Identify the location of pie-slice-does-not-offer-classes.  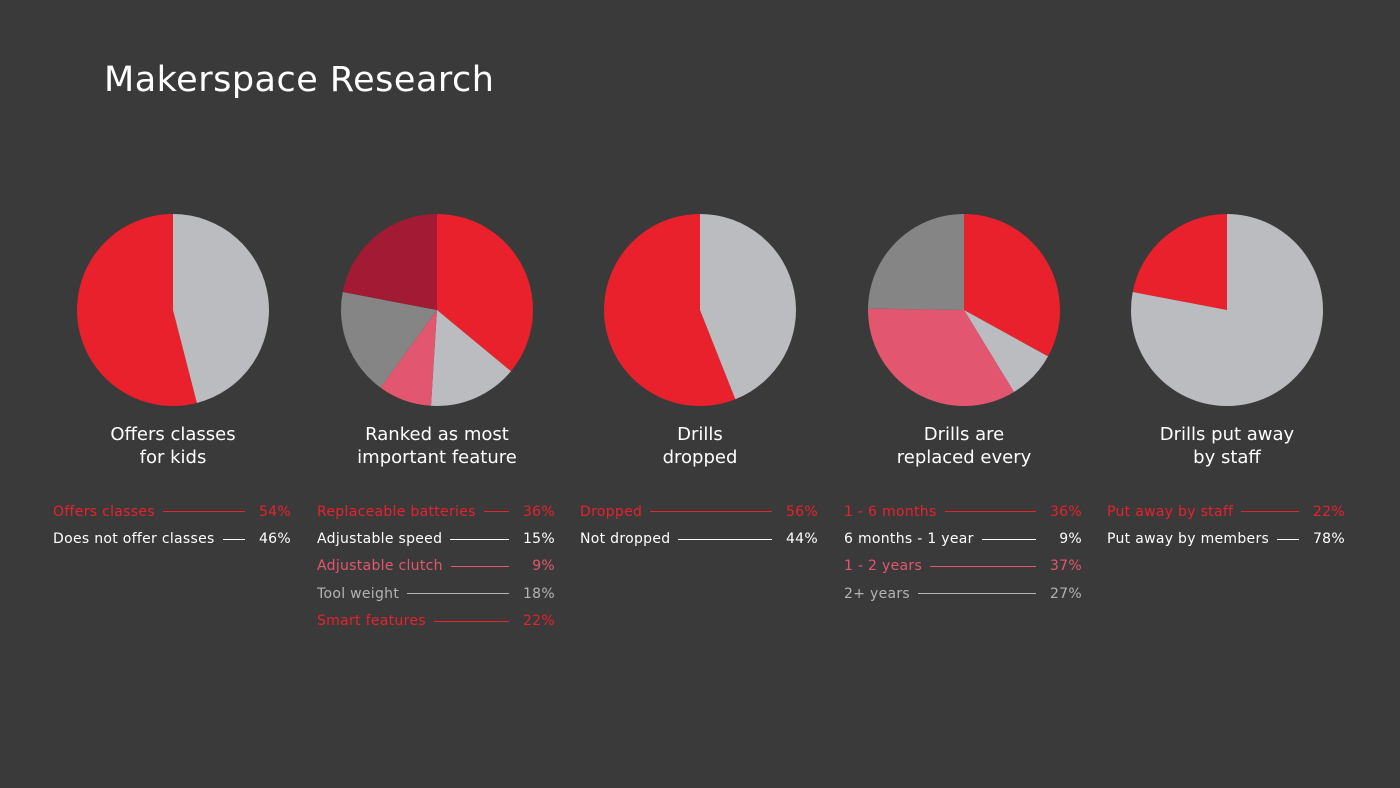
(221, 308).